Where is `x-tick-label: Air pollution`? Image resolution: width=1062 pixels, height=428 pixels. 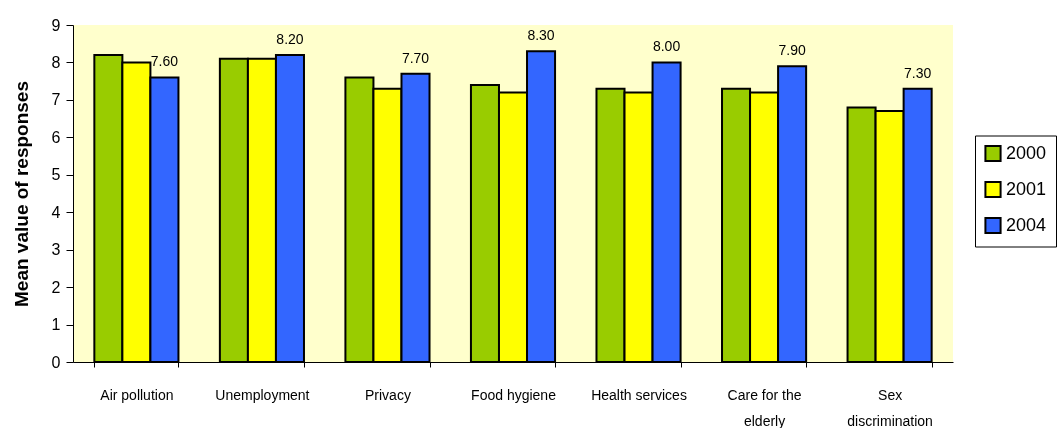 x-tick-label: Air pollution is located at coordinates (137, 394).